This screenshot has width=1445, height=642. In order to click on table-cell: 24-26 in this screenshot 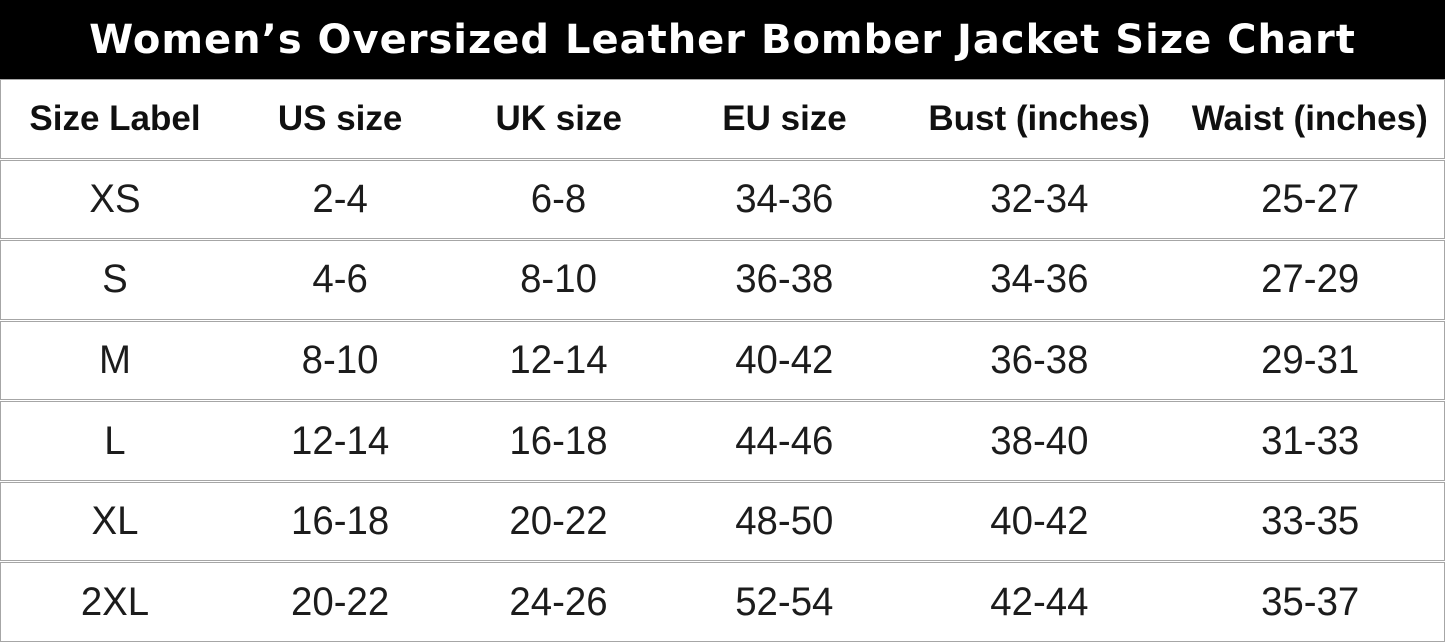, I will do `click(558, 601)`.